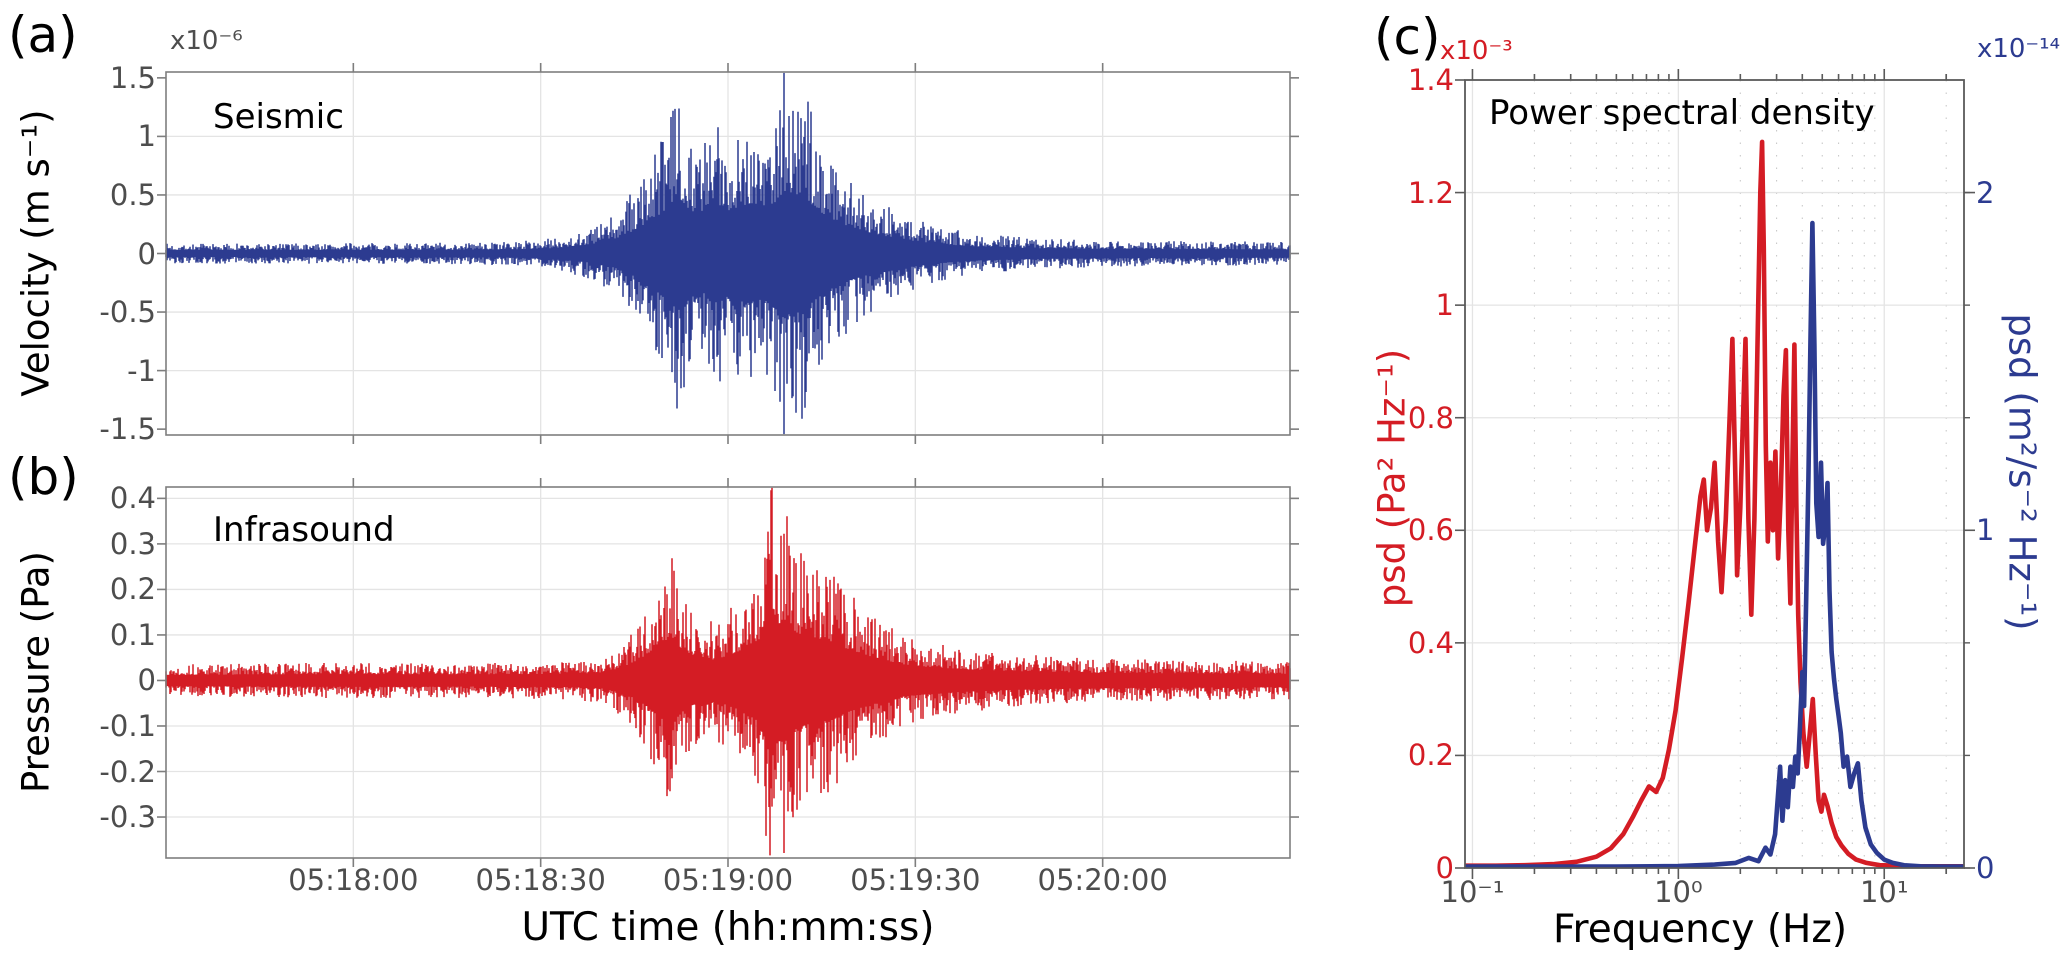 The image size is (2067, 976). I want to click on freq-tick-label: 10⁰, so click(1678, 892).